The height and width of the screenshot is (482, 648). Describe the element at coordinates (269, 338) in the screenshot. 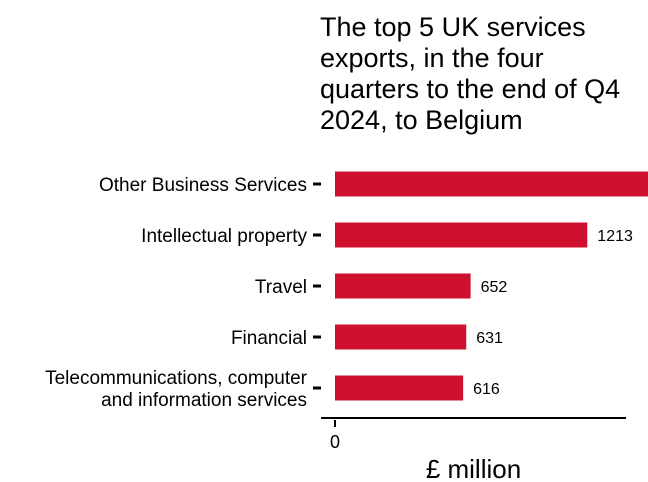

I see `category-label: Financial` at that location.